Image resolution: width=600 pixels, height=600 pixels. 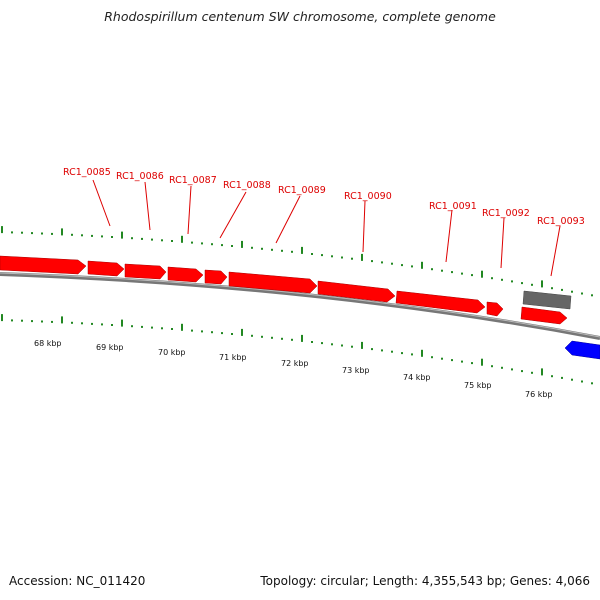 What do you see at coordinates (233, 357) in the screenshot?
I see `kbp-label: 71 kbp` at bounding box center [233, 357].